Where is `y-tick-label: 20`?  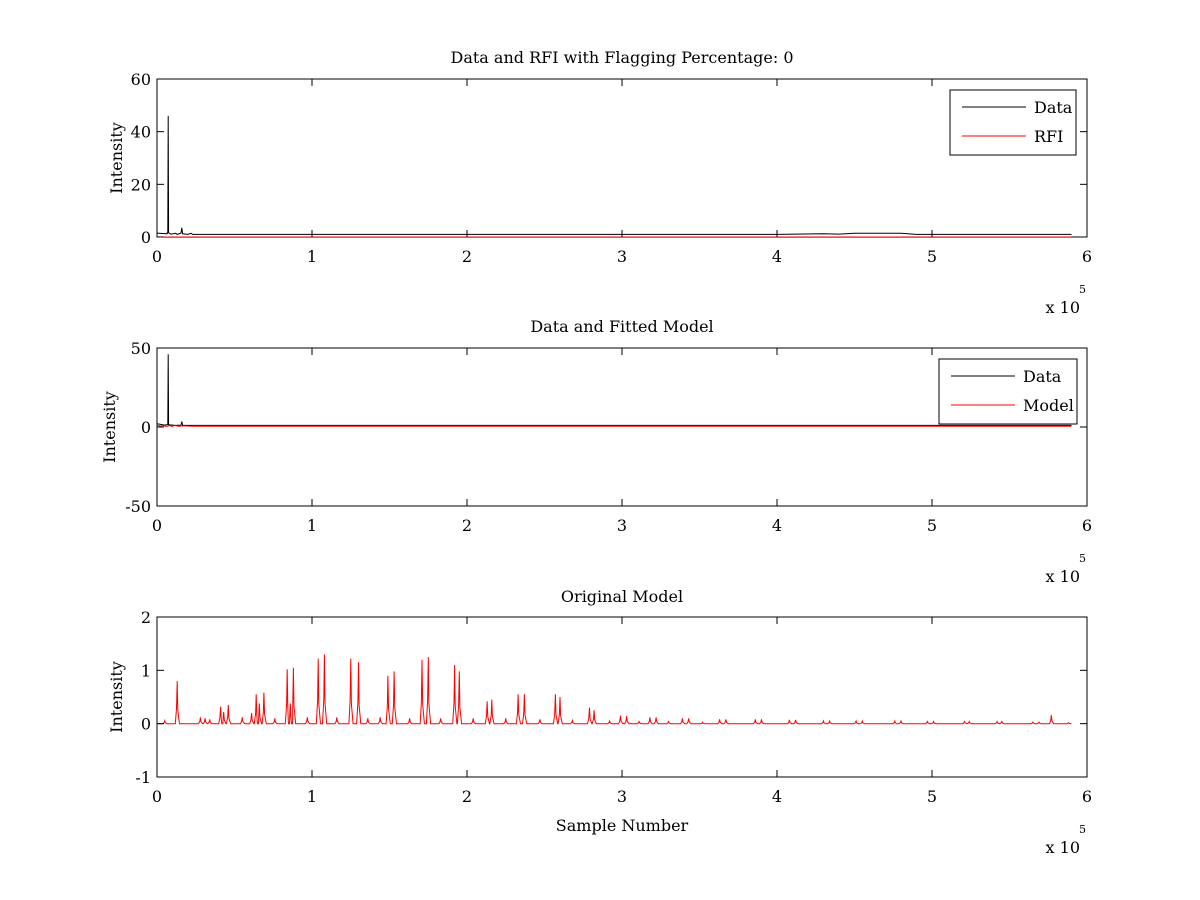 y-tick-label: 20 is located at coordinates (141, 184).